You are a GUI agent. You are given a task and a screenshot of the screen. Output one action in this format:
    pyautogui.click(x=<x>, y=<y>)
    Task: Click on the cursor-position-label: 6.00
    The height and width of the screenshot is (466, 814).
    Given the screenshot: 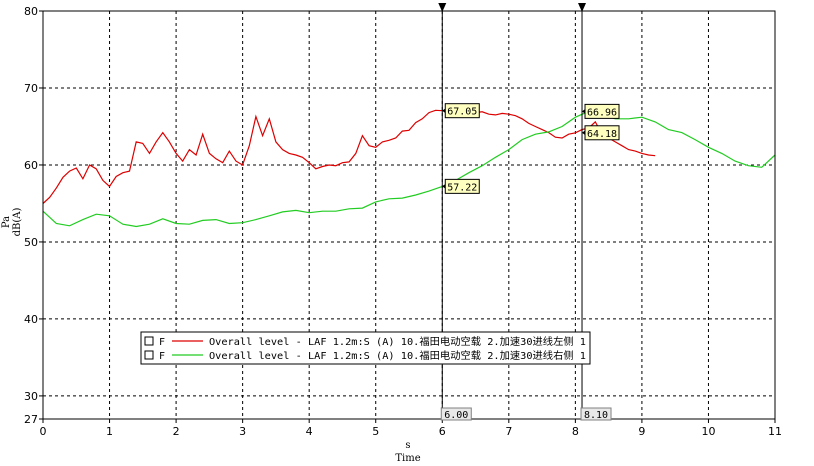 What is the action you would take?
    pyautogui.click(x=456, y=415)
    